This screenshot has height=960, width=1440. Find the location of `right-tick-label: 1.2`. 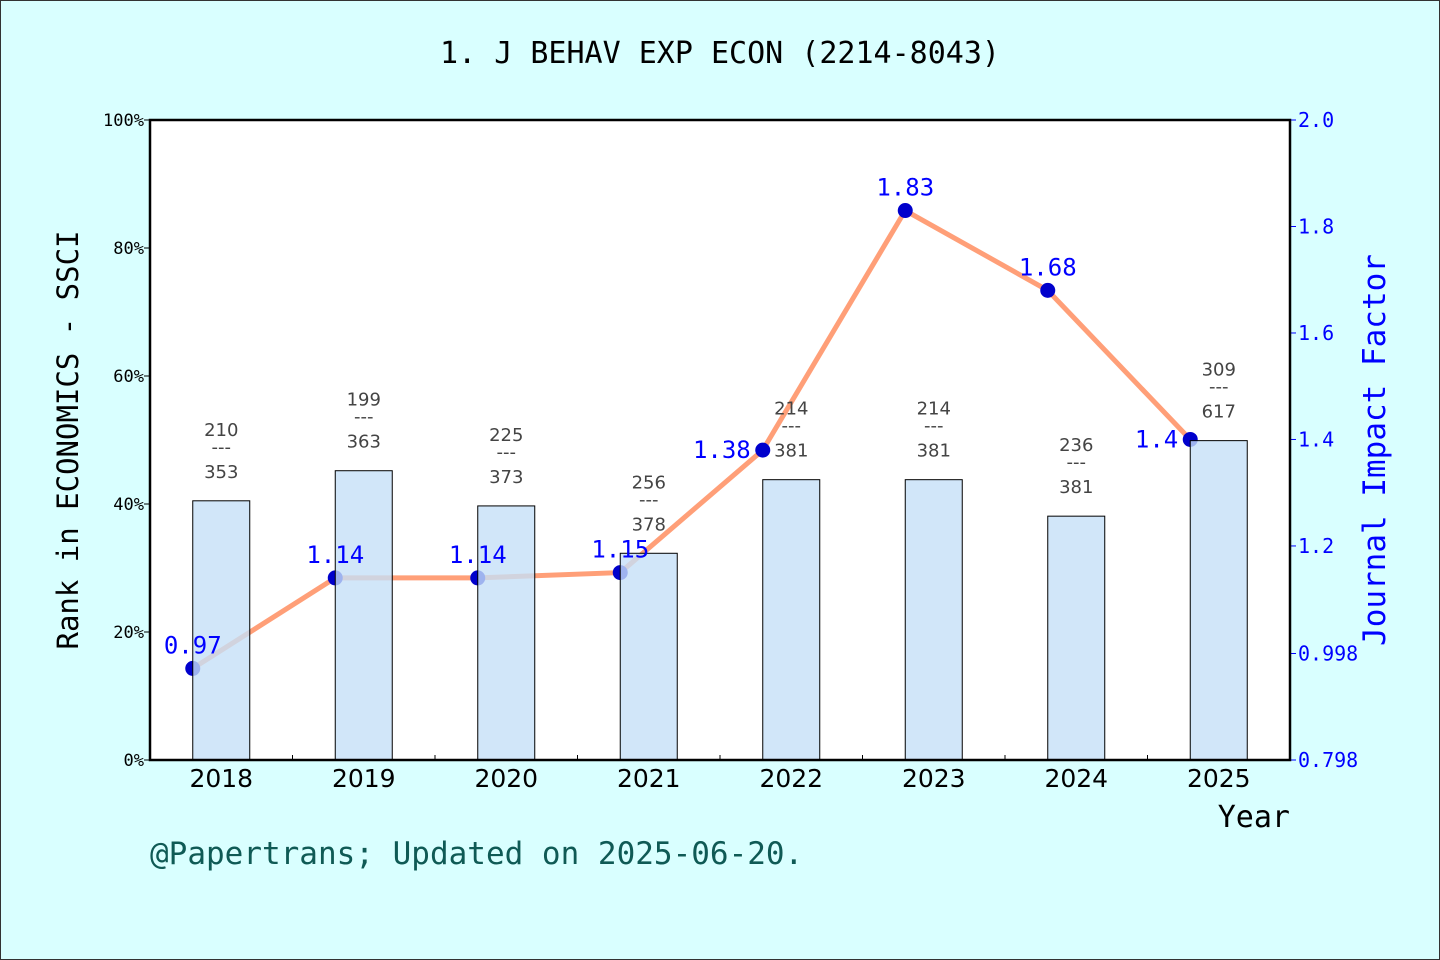

right-tick-label: 1.2 is located at coordinates (1316, 546).